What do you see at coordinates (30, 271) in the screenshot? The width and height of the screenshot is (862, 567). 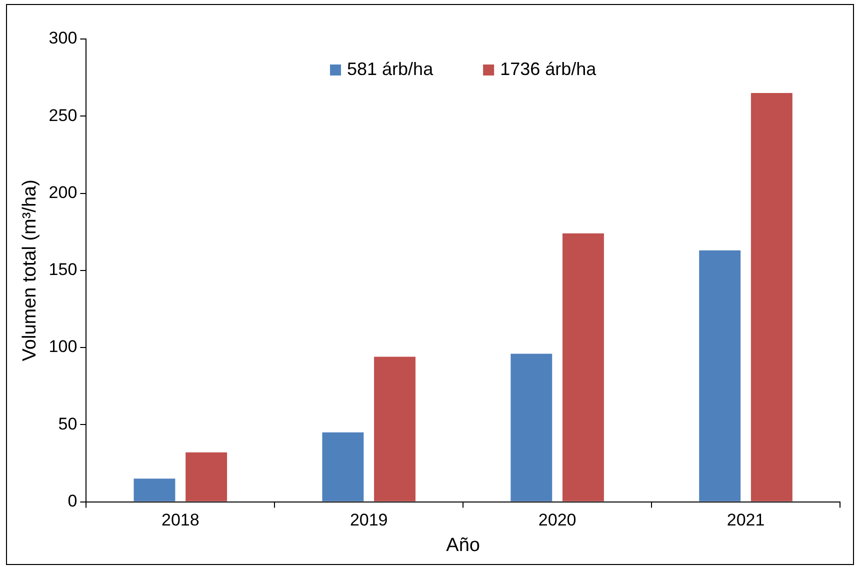 I see `y-axis-title: Volumen total (m³/ha)` at bounding box center [30, 271].